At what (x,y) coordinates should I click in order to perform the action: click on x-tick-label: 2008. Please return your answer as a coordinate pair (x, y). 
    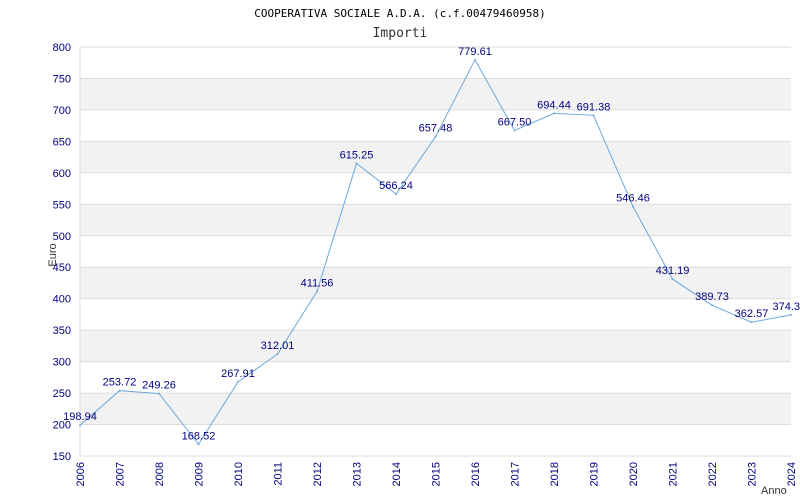
    Looking at the image, I should click on (160, 474).